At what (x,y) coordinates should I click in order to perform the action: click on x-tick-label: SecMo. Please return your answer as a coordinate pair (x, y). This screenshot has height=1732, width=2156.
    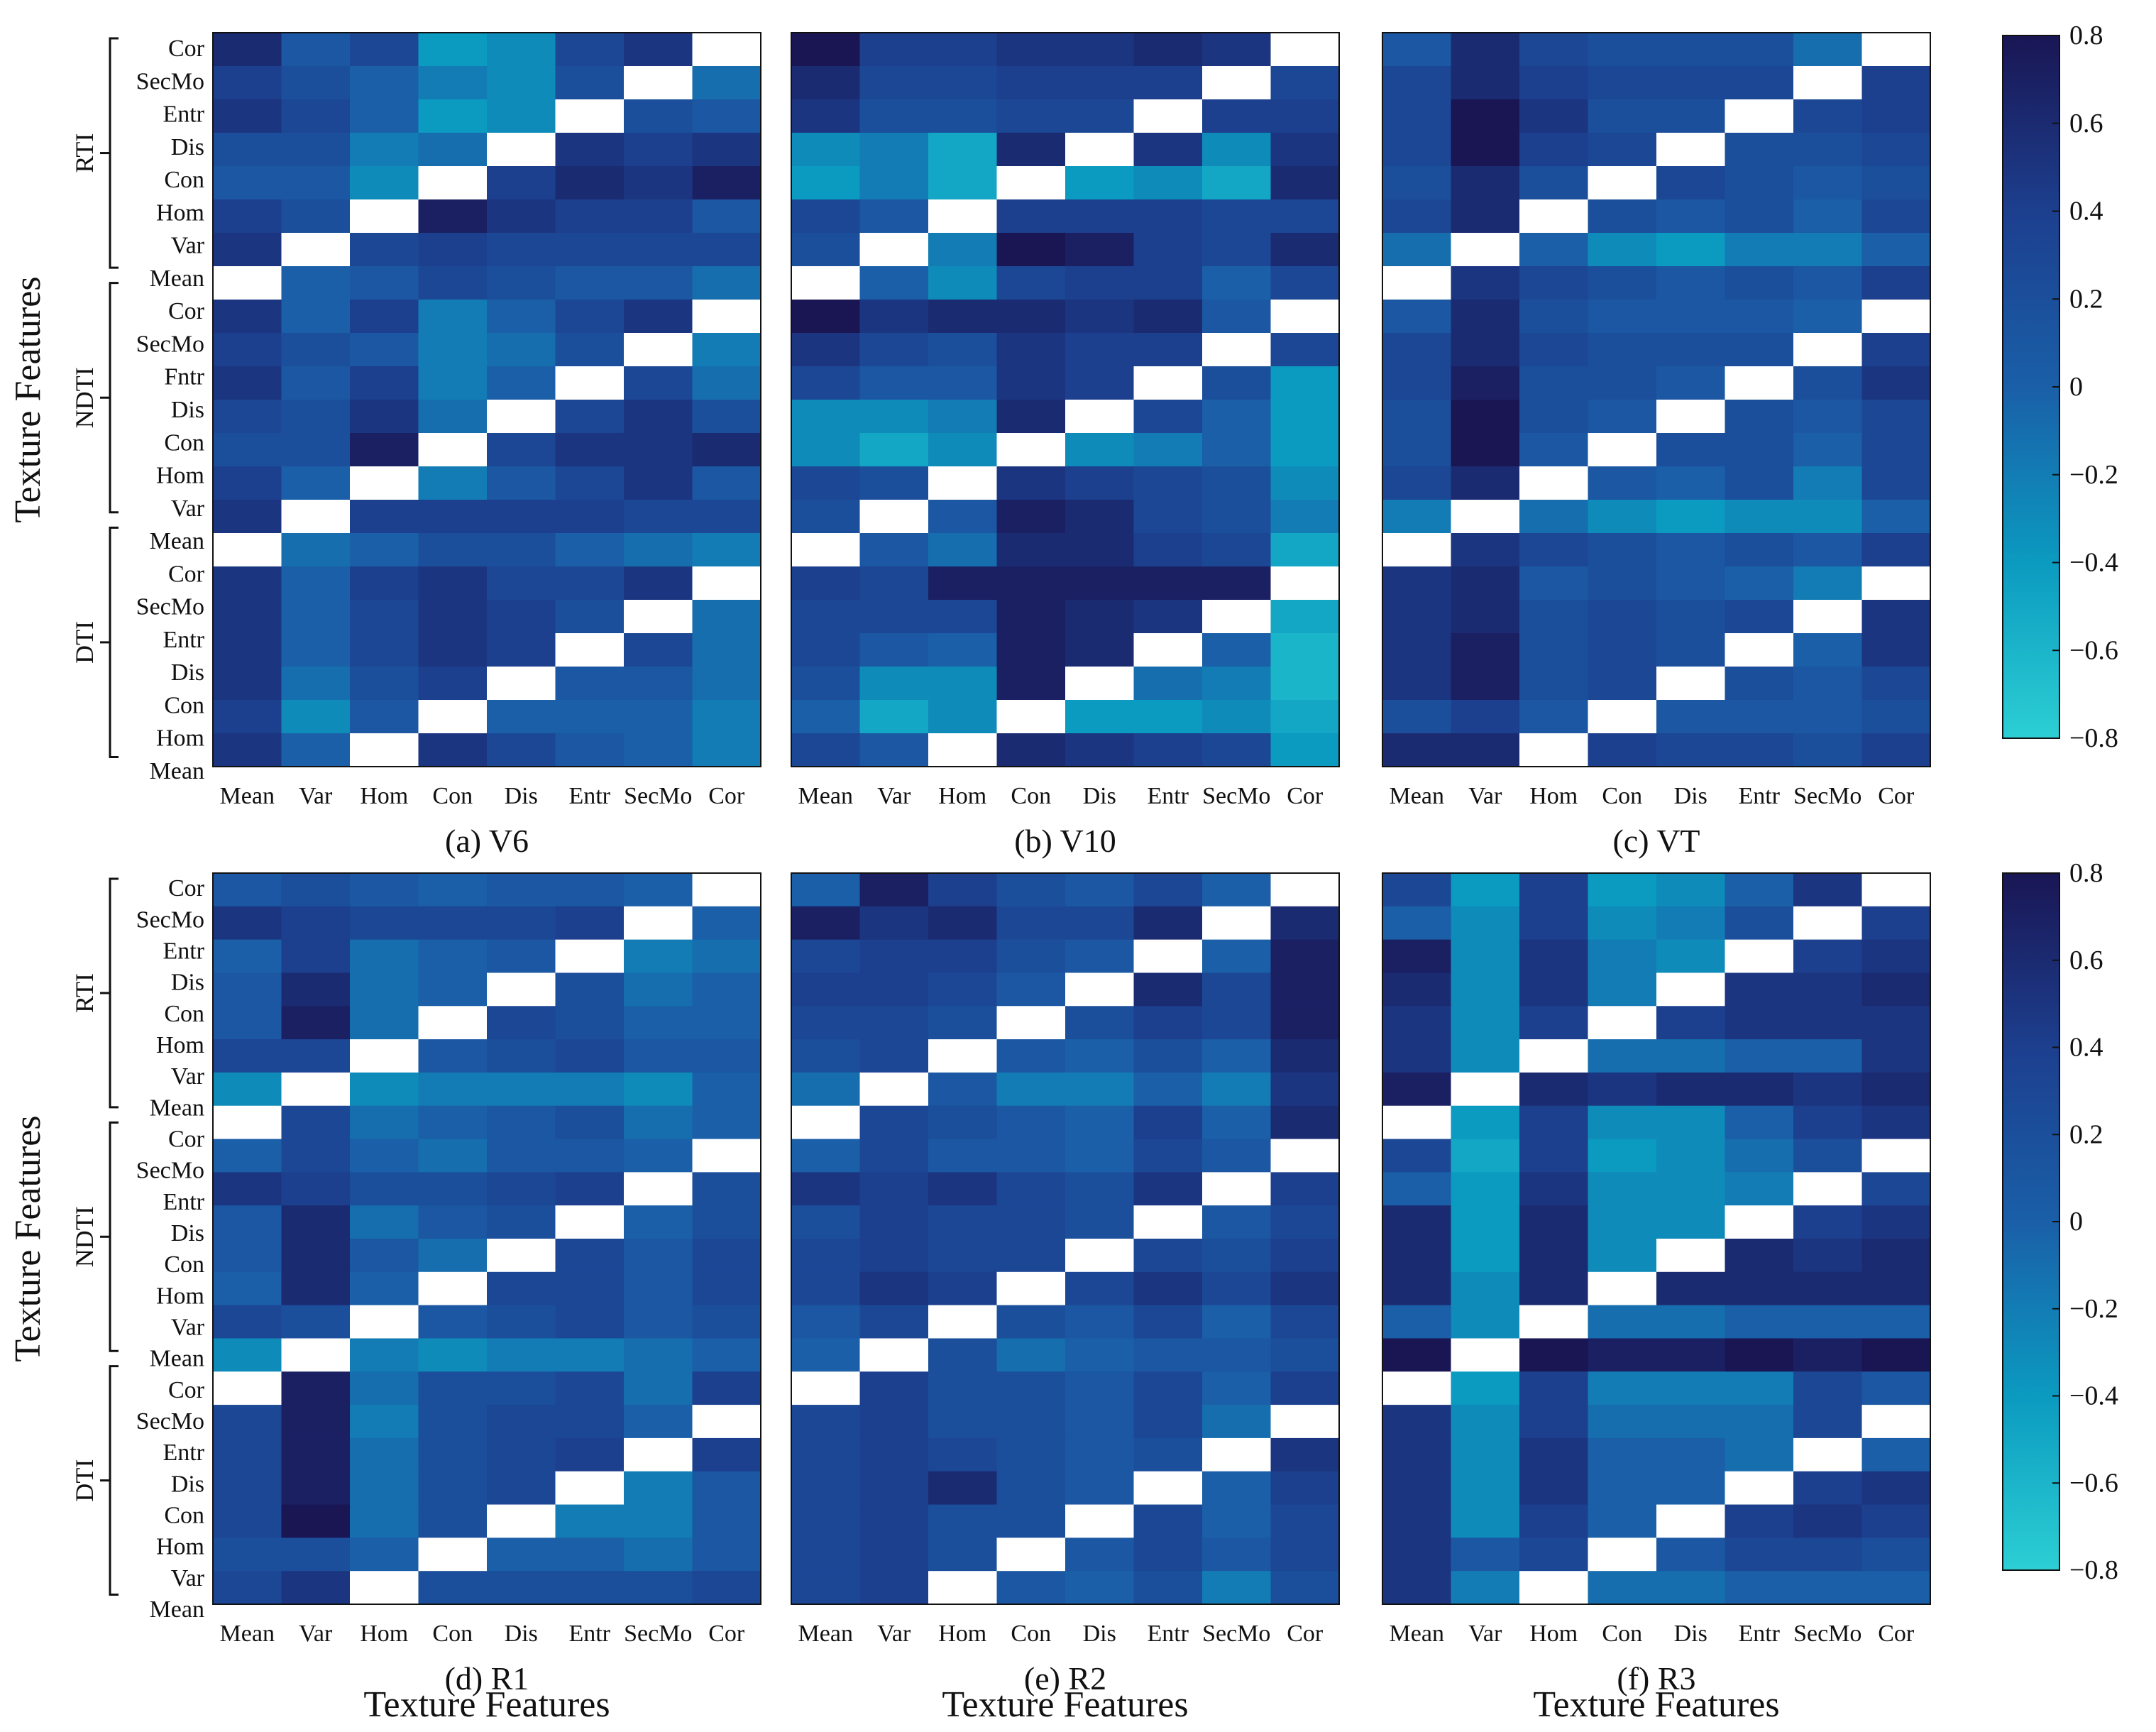
    Looking at the image, I should click on (1827, 796).